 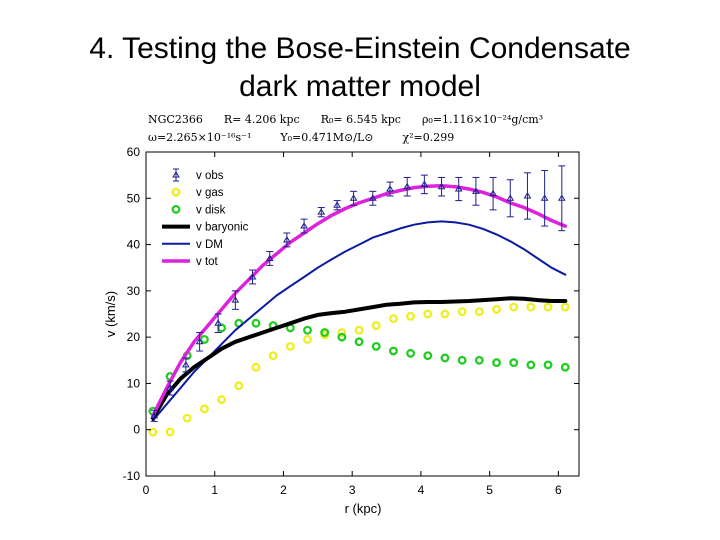 I want to click on x-tick-label: 0, so click(x=146, y=490).